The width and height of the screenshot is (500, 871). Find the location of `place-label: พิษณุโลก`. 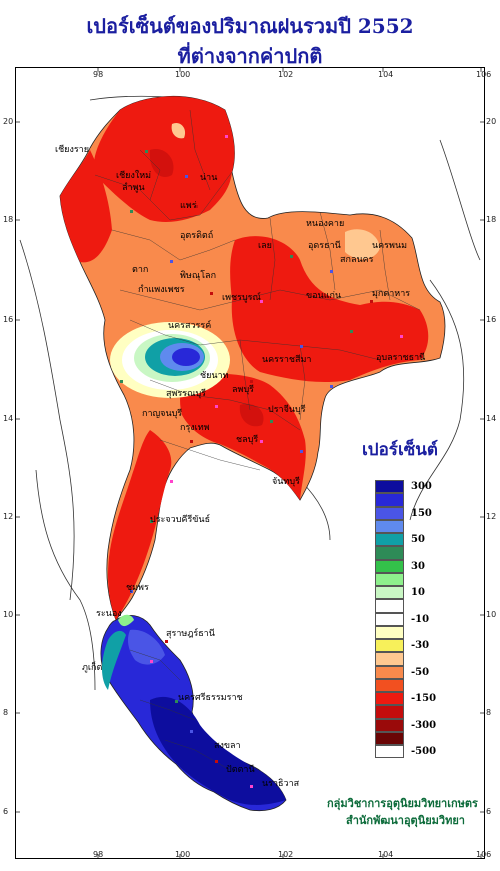

place-label: พิษณุโลก is located at coordinates (198, 276).